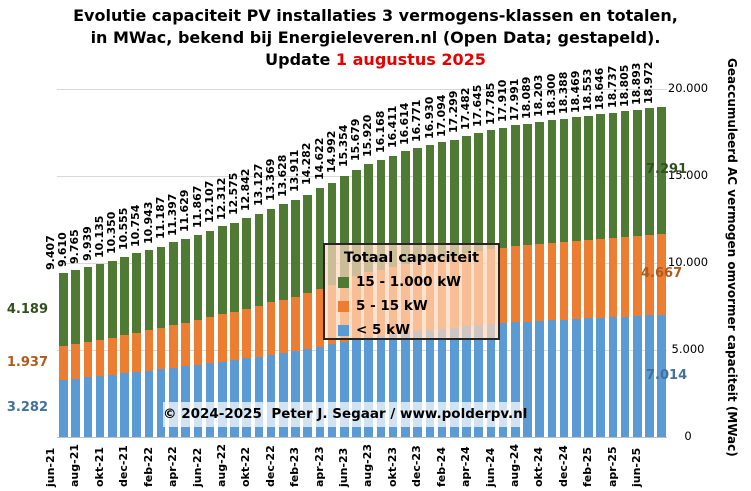 This screenshot has width=751, height=491. Describe the element at coordinates (99, 236) in the screenshot. I see `bar-total-label: 10.135` at that location.